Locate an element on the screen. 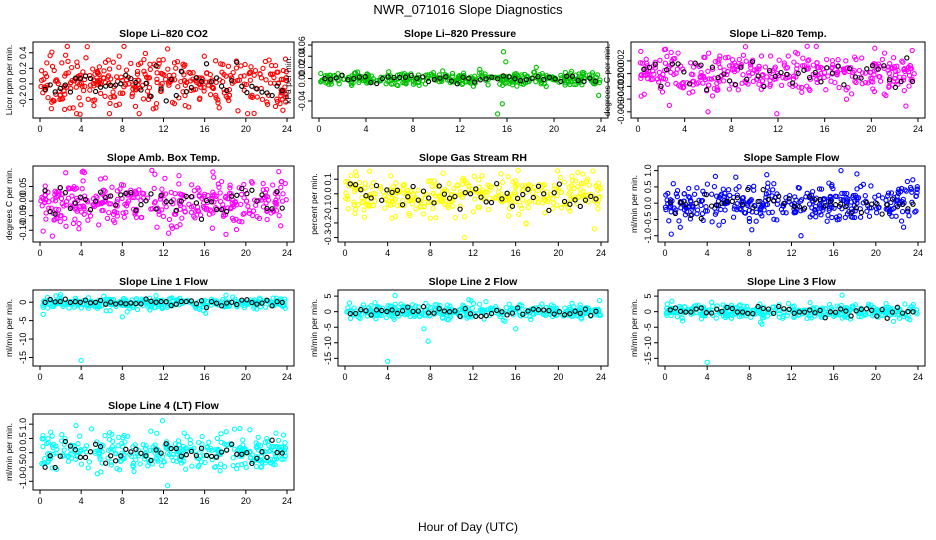  x-tick-label: 20 is located at coordinates (554, 129).